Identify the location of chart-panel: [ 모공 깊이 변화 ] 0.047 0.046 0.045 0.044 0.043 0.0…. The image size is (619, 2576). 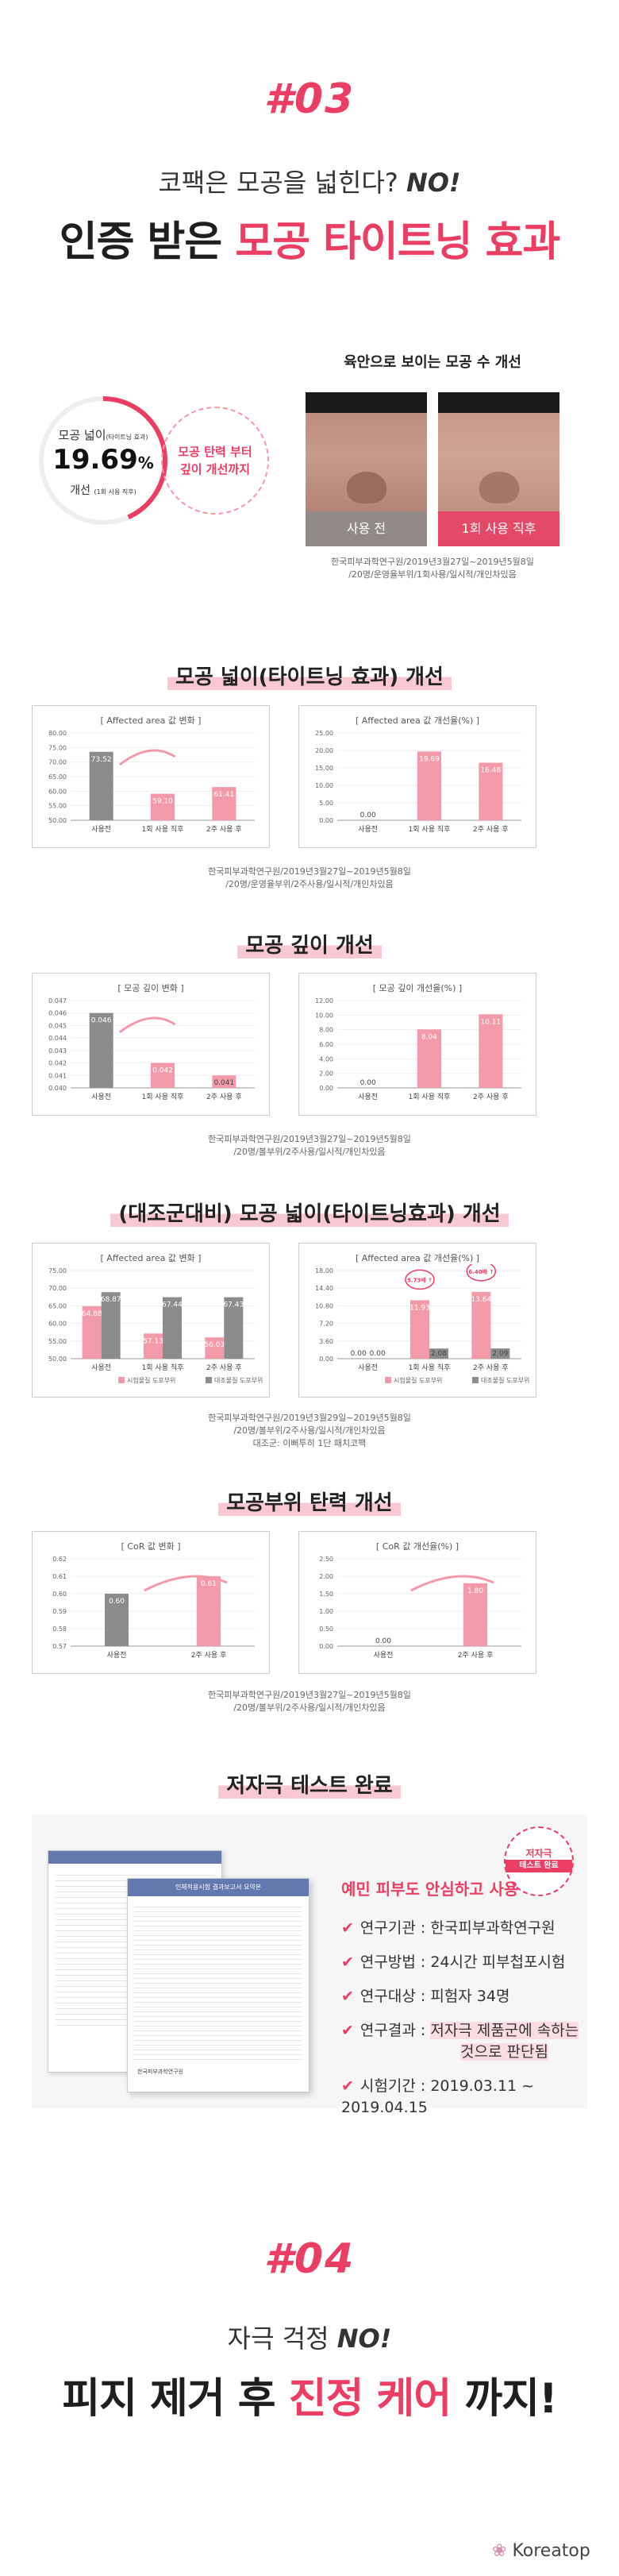
(151, 1044).